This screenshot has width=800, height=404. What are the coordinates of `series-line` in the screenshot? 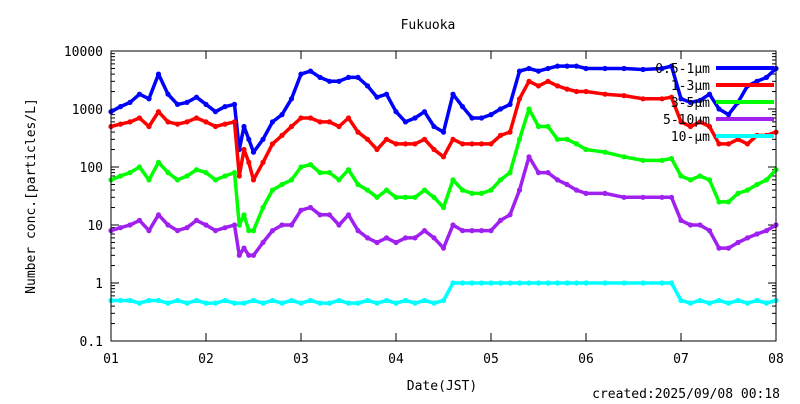 It's located at (444, 293).